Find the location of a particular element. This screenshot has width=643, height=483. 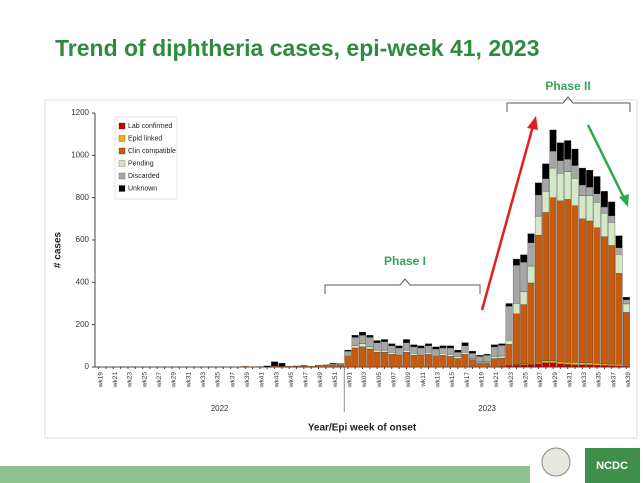

rising-arrow-head is located at coordinates (532, 123).